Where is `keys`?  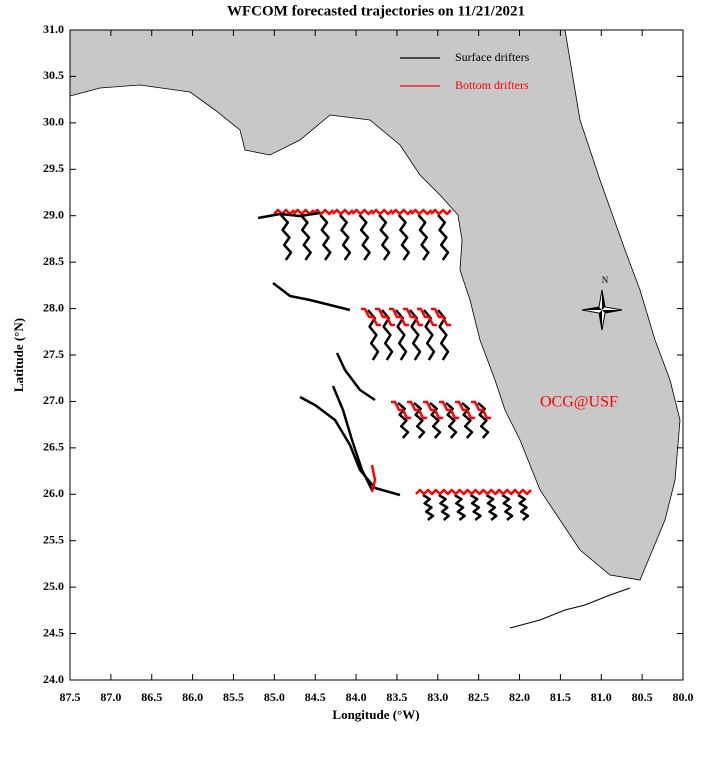
keys is located at coordinates (570, 608).